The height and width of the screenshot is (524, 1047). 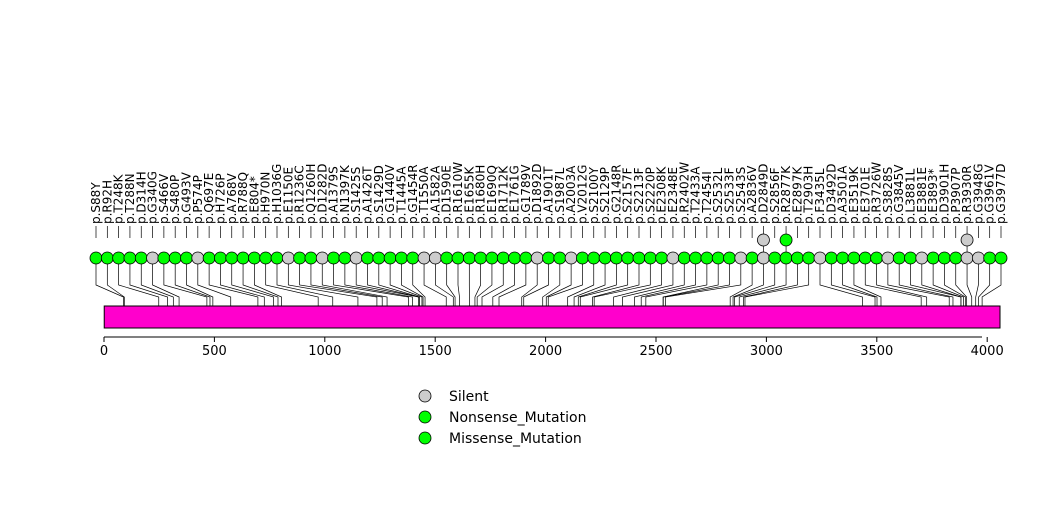 What do you see at coordinates (447, 194) in the screenshot?
I see `mutation-label: p.D1590E` at bounding box center [447, 194].